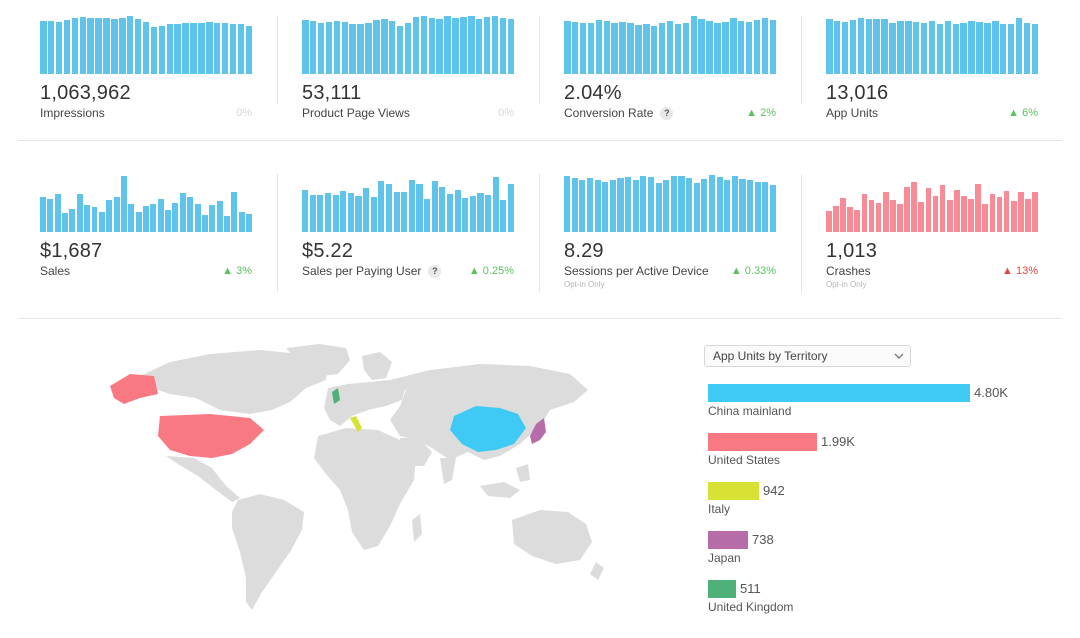 The width and height of the screenshot is (1080, 638). I want to click on delta-value: 2%, so click(768, 113).